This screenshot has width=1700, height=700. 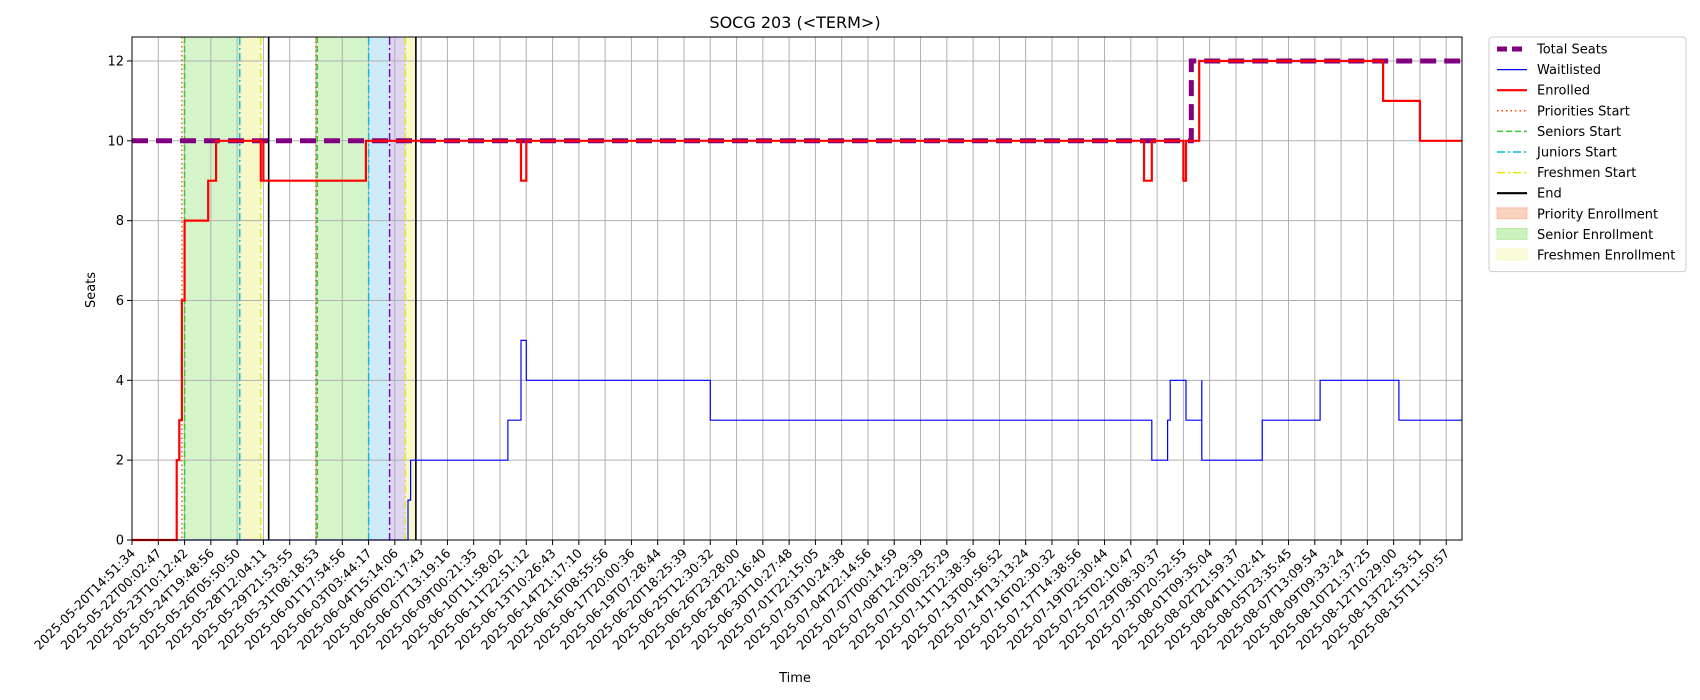 What do you see at coordinates (120, 541) in the screenshot?
I see `y-tick-label: 0` at bounding box center [120, 541].